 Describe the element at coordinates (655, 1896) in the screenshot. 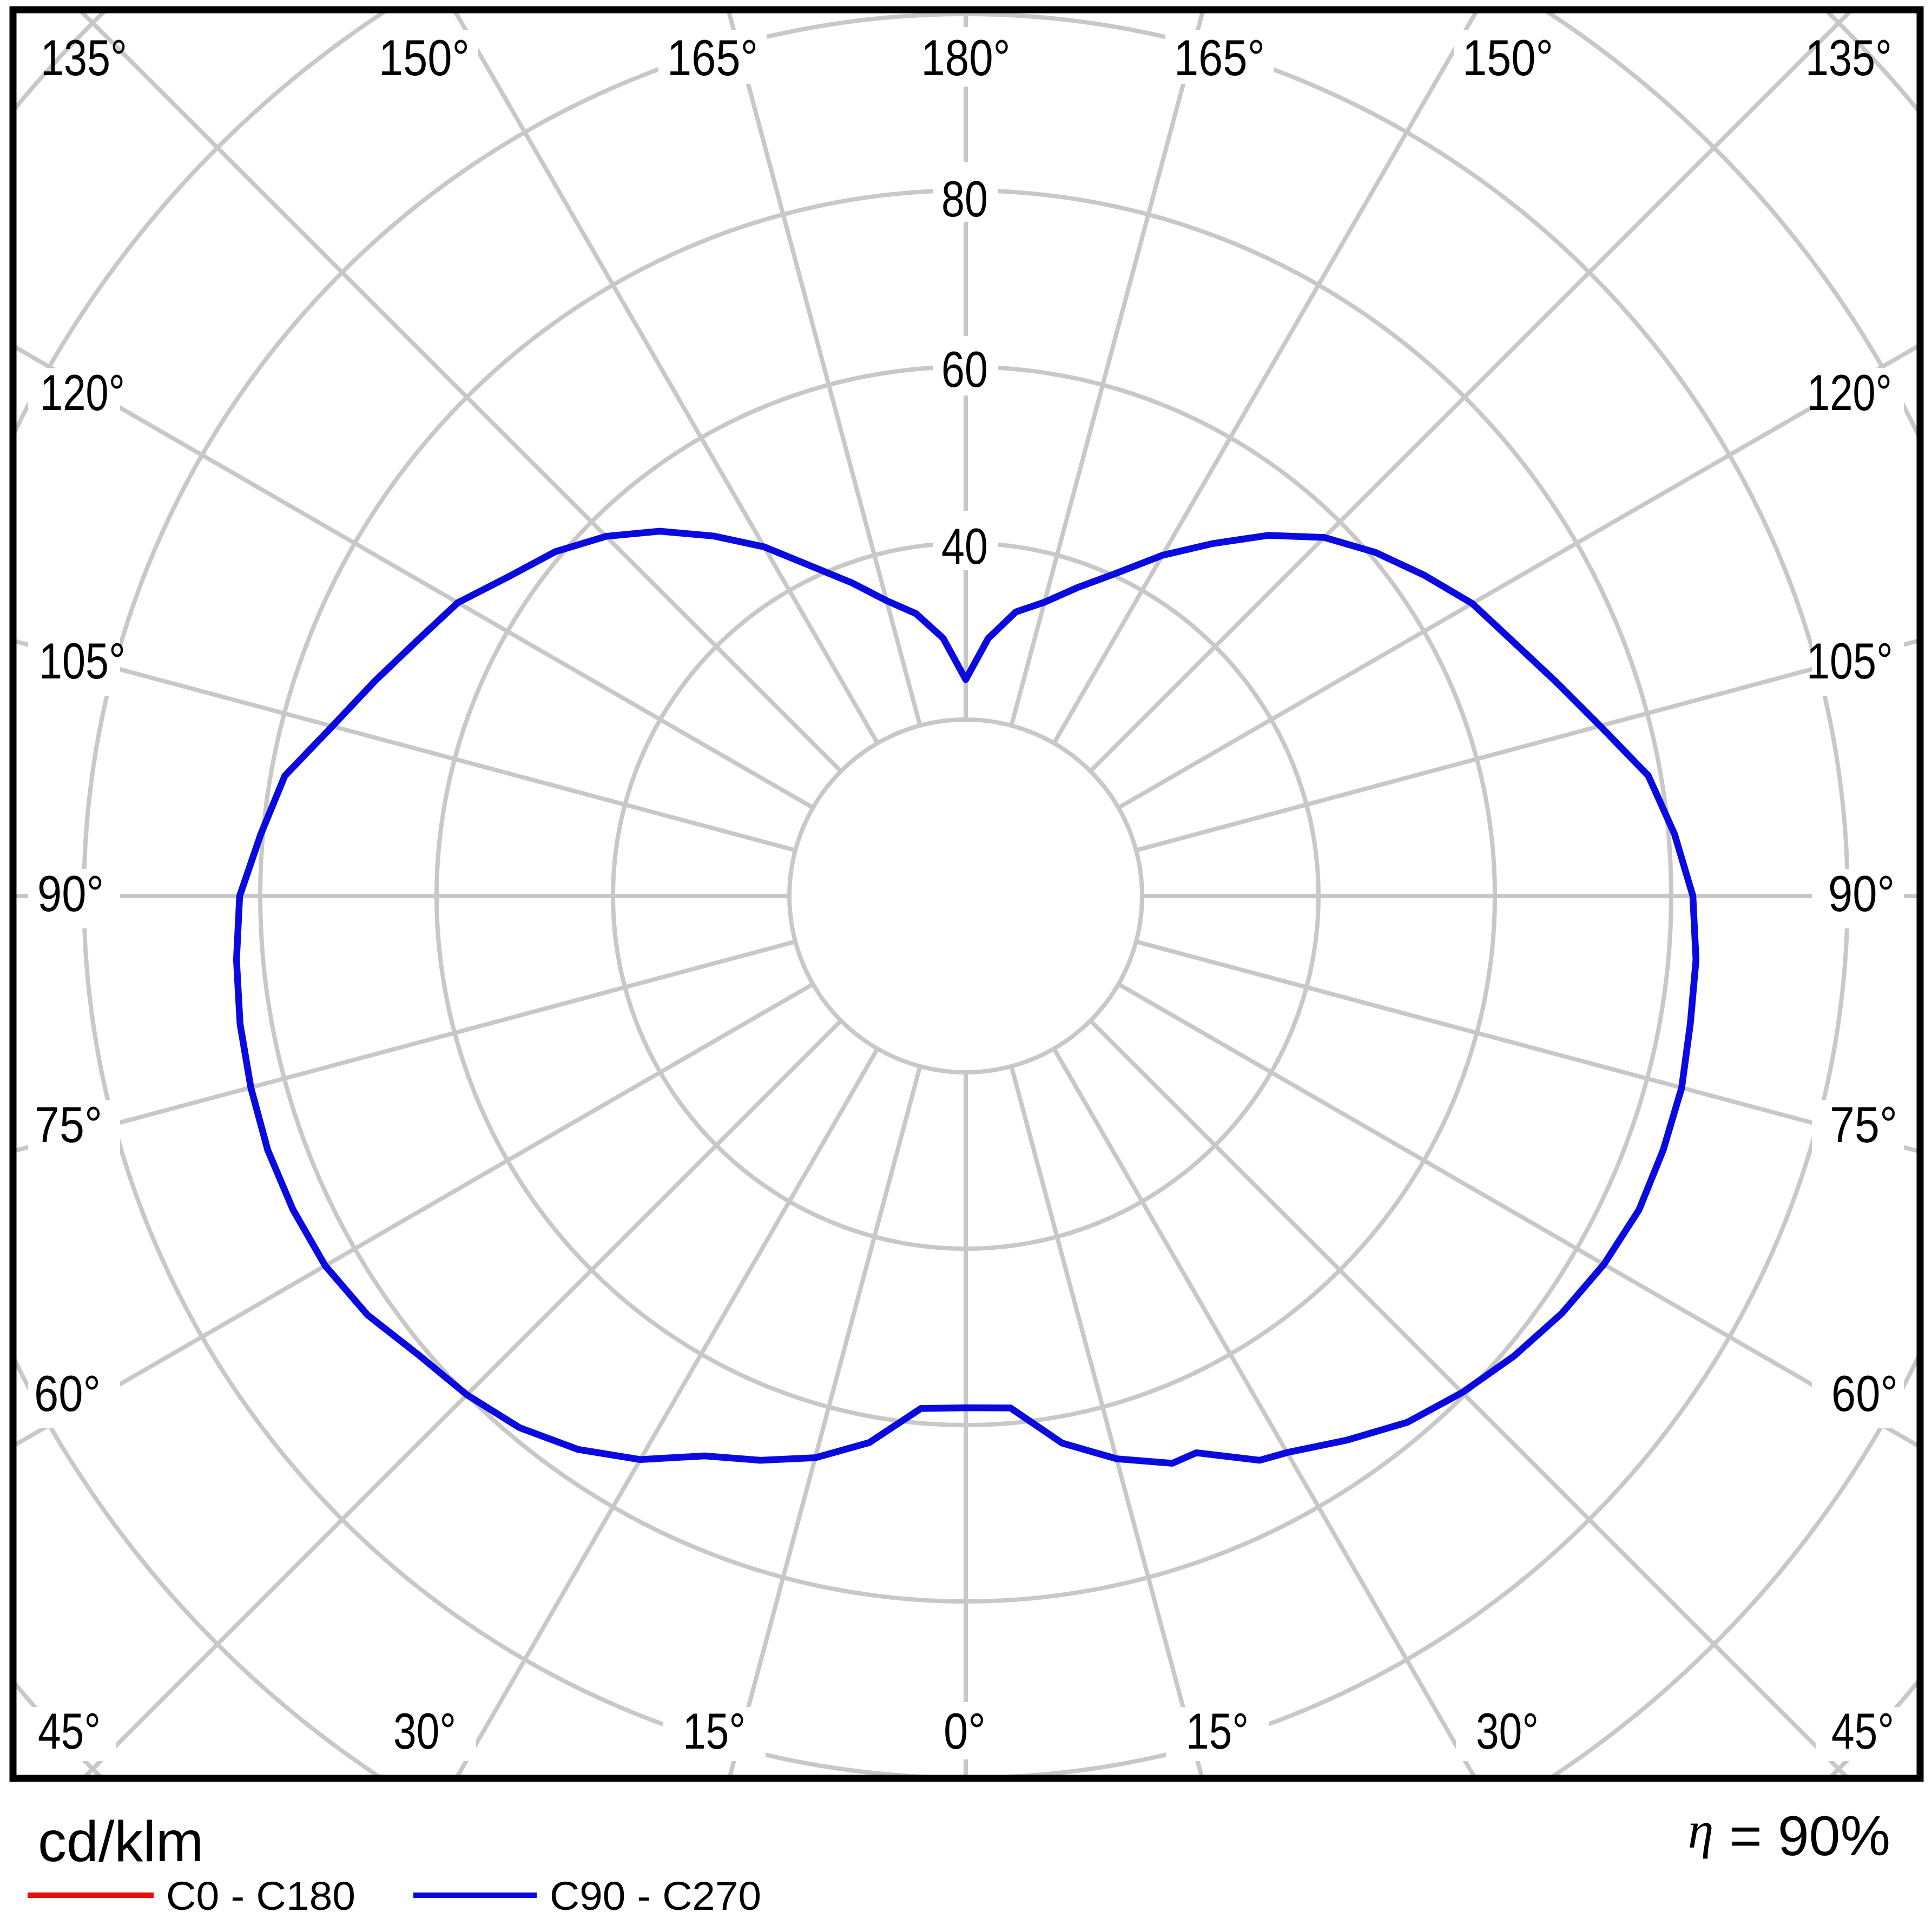

I see `svg-text: C90 - C270` at that location.